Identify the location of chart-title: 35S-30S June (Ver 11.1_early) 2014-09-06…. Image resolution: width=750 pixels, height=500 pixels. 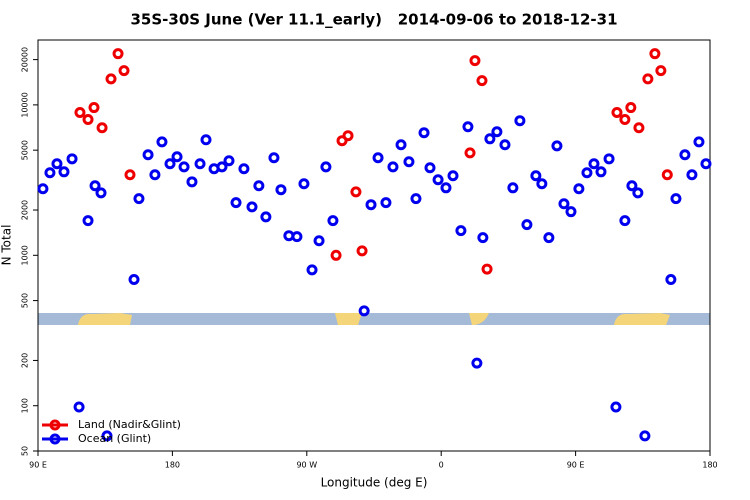
(373, 20).